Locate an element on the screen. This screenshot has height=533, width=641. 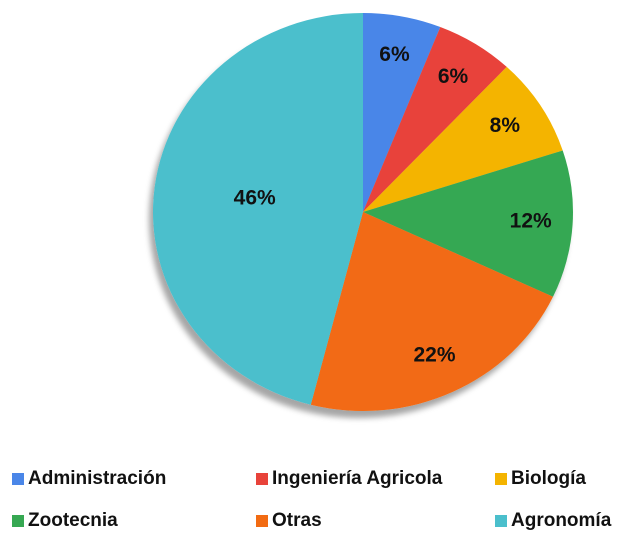
legend-label: Agronomía is located at coordinates (561, 520).